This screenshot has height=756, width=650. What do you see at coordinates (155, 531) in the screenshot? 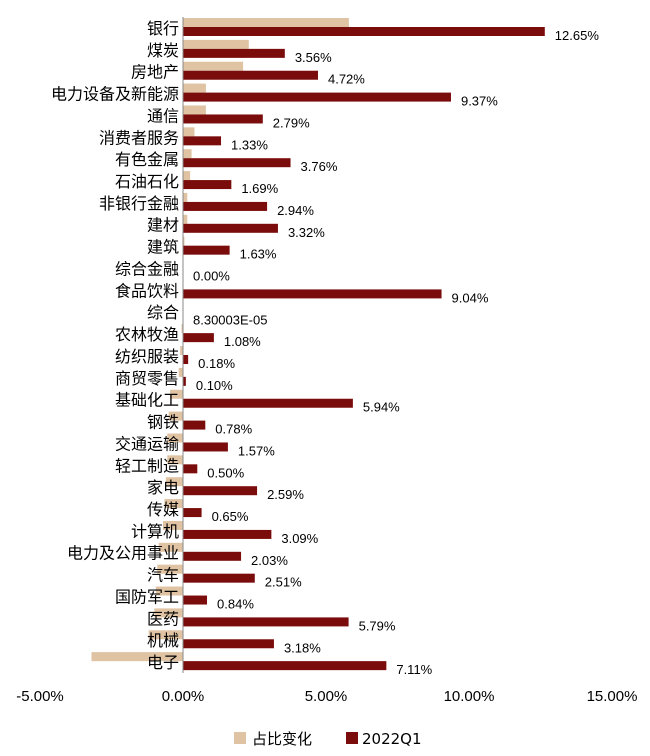
I see `category-label: 计算机` at bounding box center [155, 531].